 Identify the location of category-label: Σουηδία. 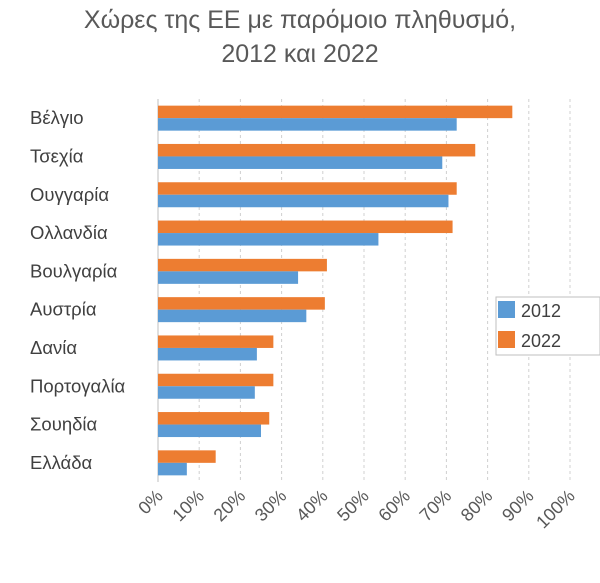
(64, 424).